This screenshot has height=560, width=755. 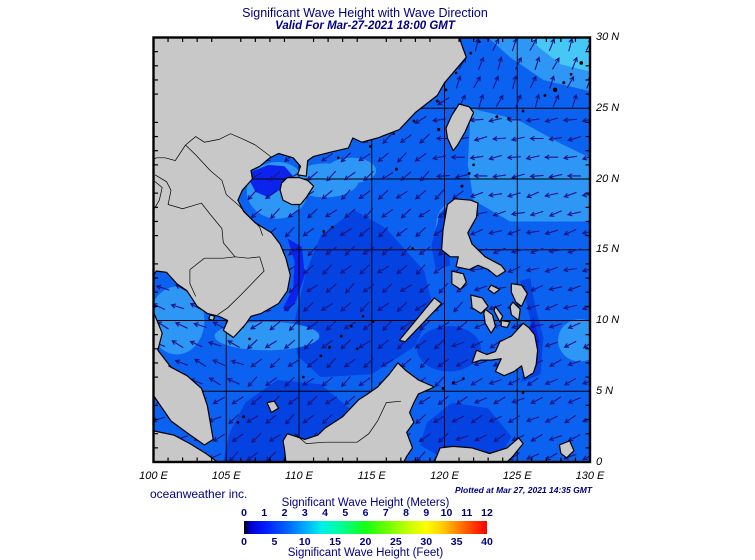 What do you see at coordinates (264, 513) in the screenshot?
I see `meters-tick-1: 1` at bounding box center [264, 513].